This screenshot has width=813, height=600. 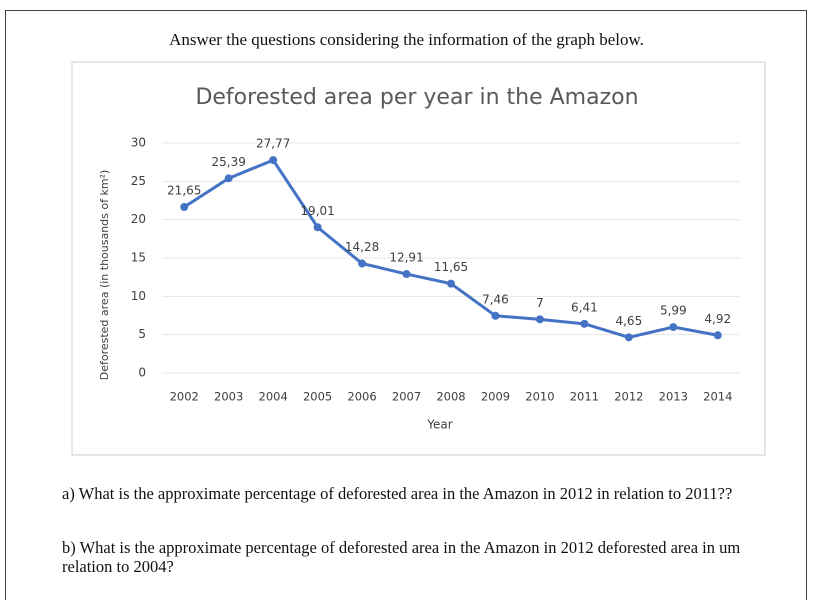 I want to click on y-tick-label: 30, so click(x=138, y=143).